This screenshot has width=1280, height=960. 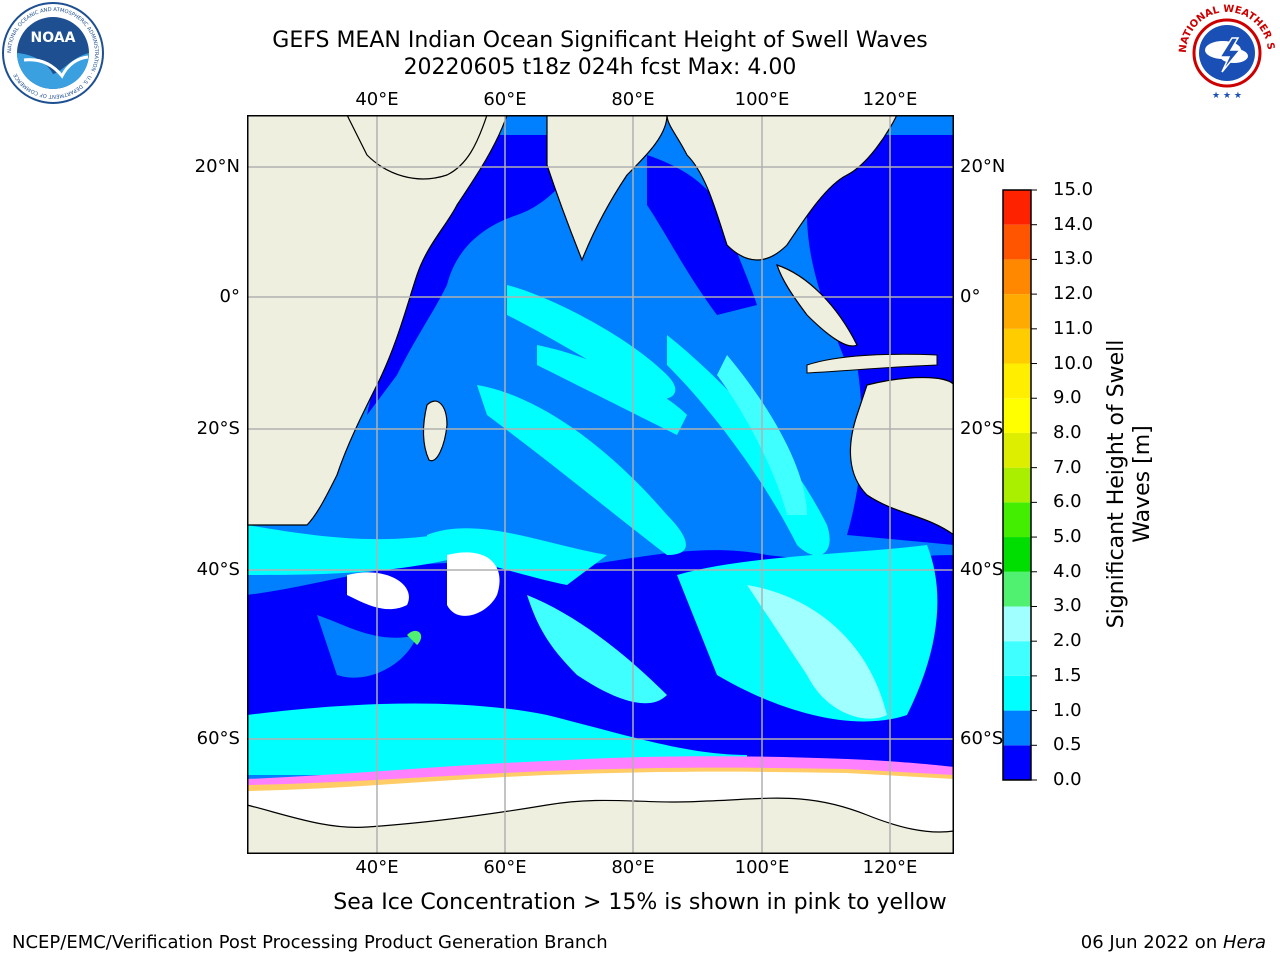 What do you see at coordinates (435, 431) in the screenshot?
I see `madagascar-land` at bounding box center [435, 431].